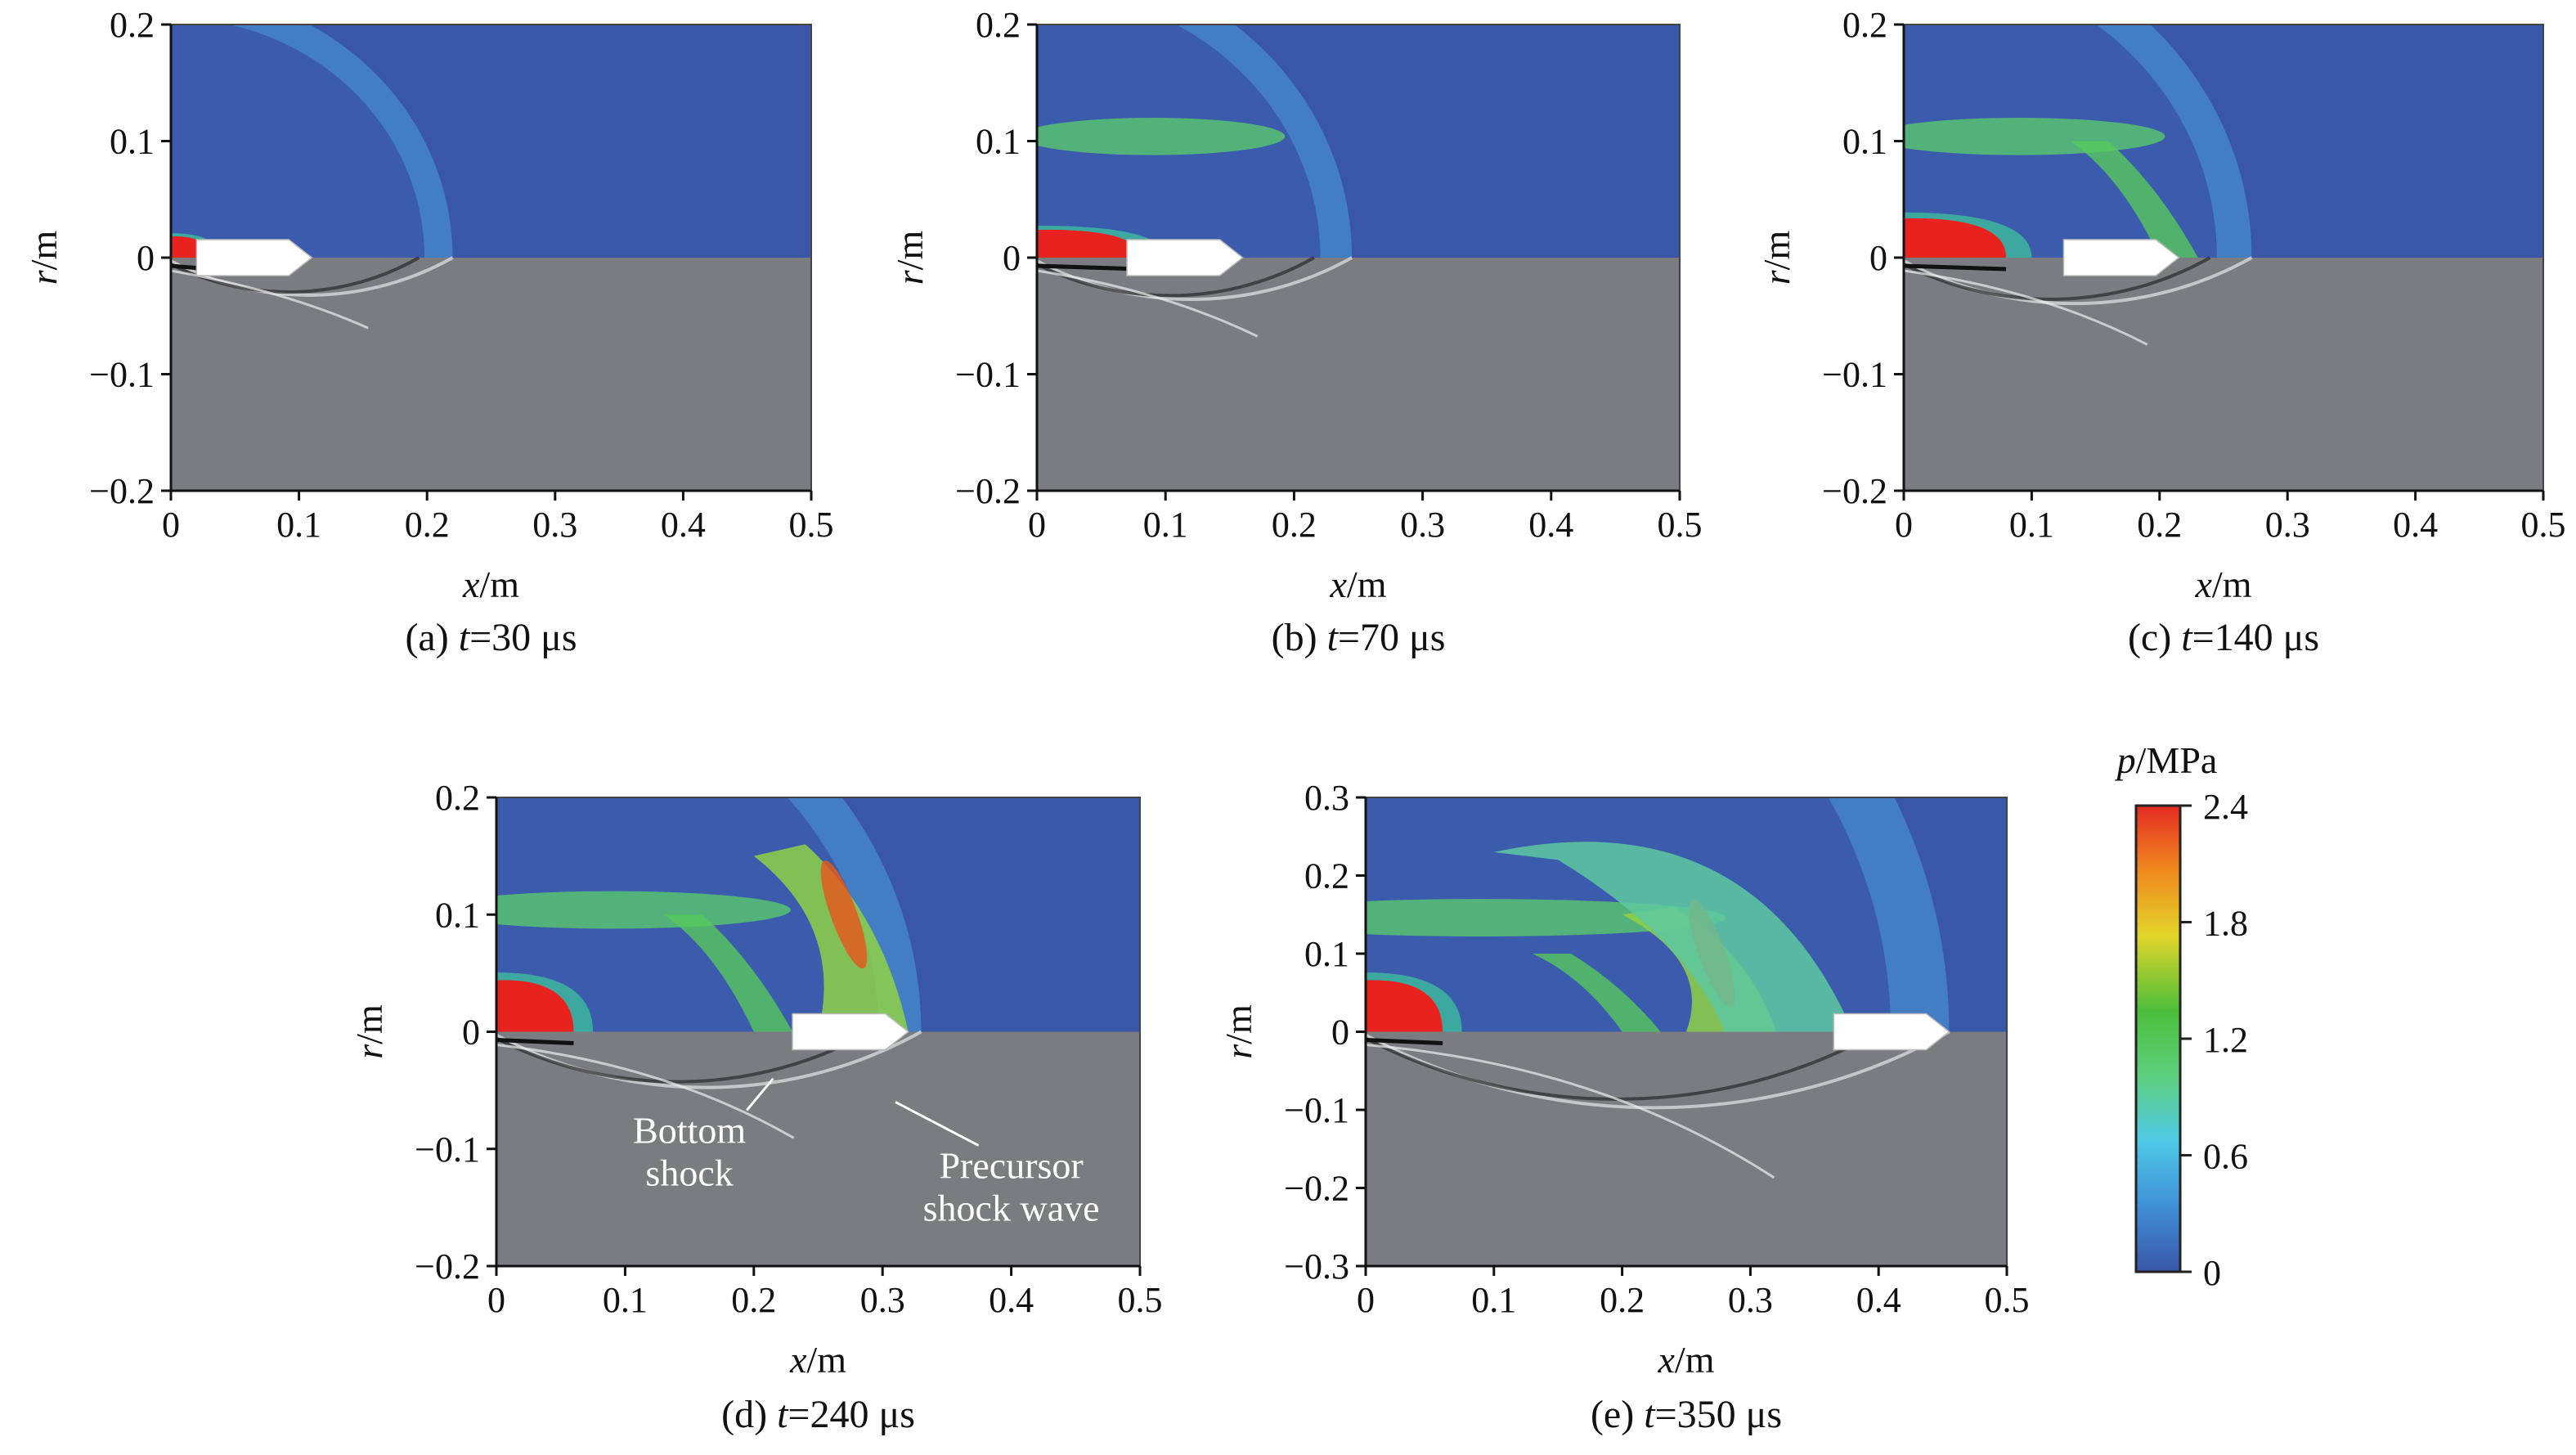  I want to click on annotation-text: Bottom, so click(689, 1131).